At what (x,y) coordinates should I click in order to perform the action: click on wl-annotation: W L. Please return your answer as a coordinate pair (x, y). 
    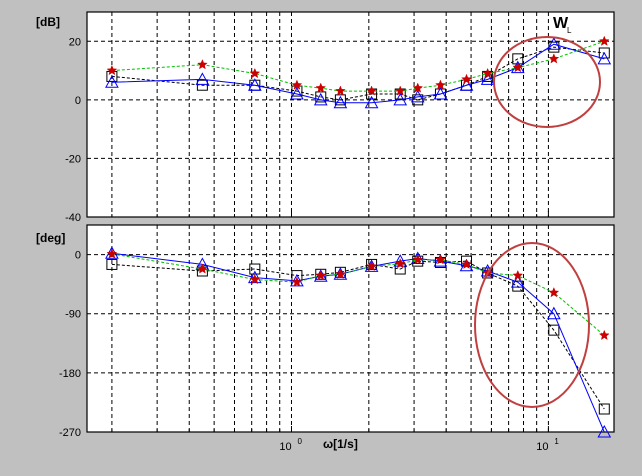
    Looking at the image, I should click on (562, 25).